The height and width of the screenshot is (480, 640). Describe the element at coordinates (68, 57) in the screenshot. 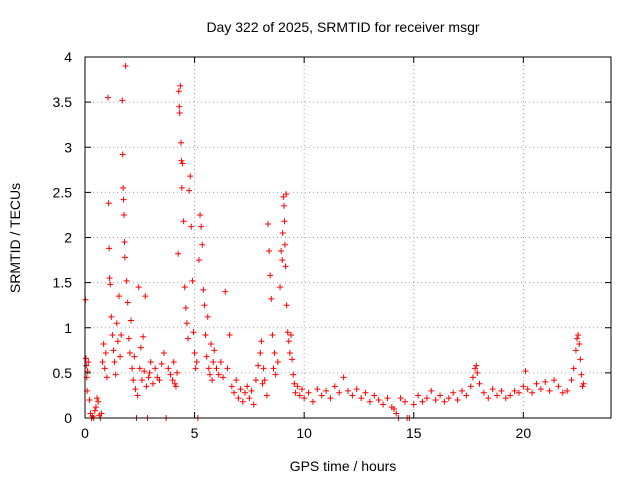

I see `y-tick-label: 4` at that location.